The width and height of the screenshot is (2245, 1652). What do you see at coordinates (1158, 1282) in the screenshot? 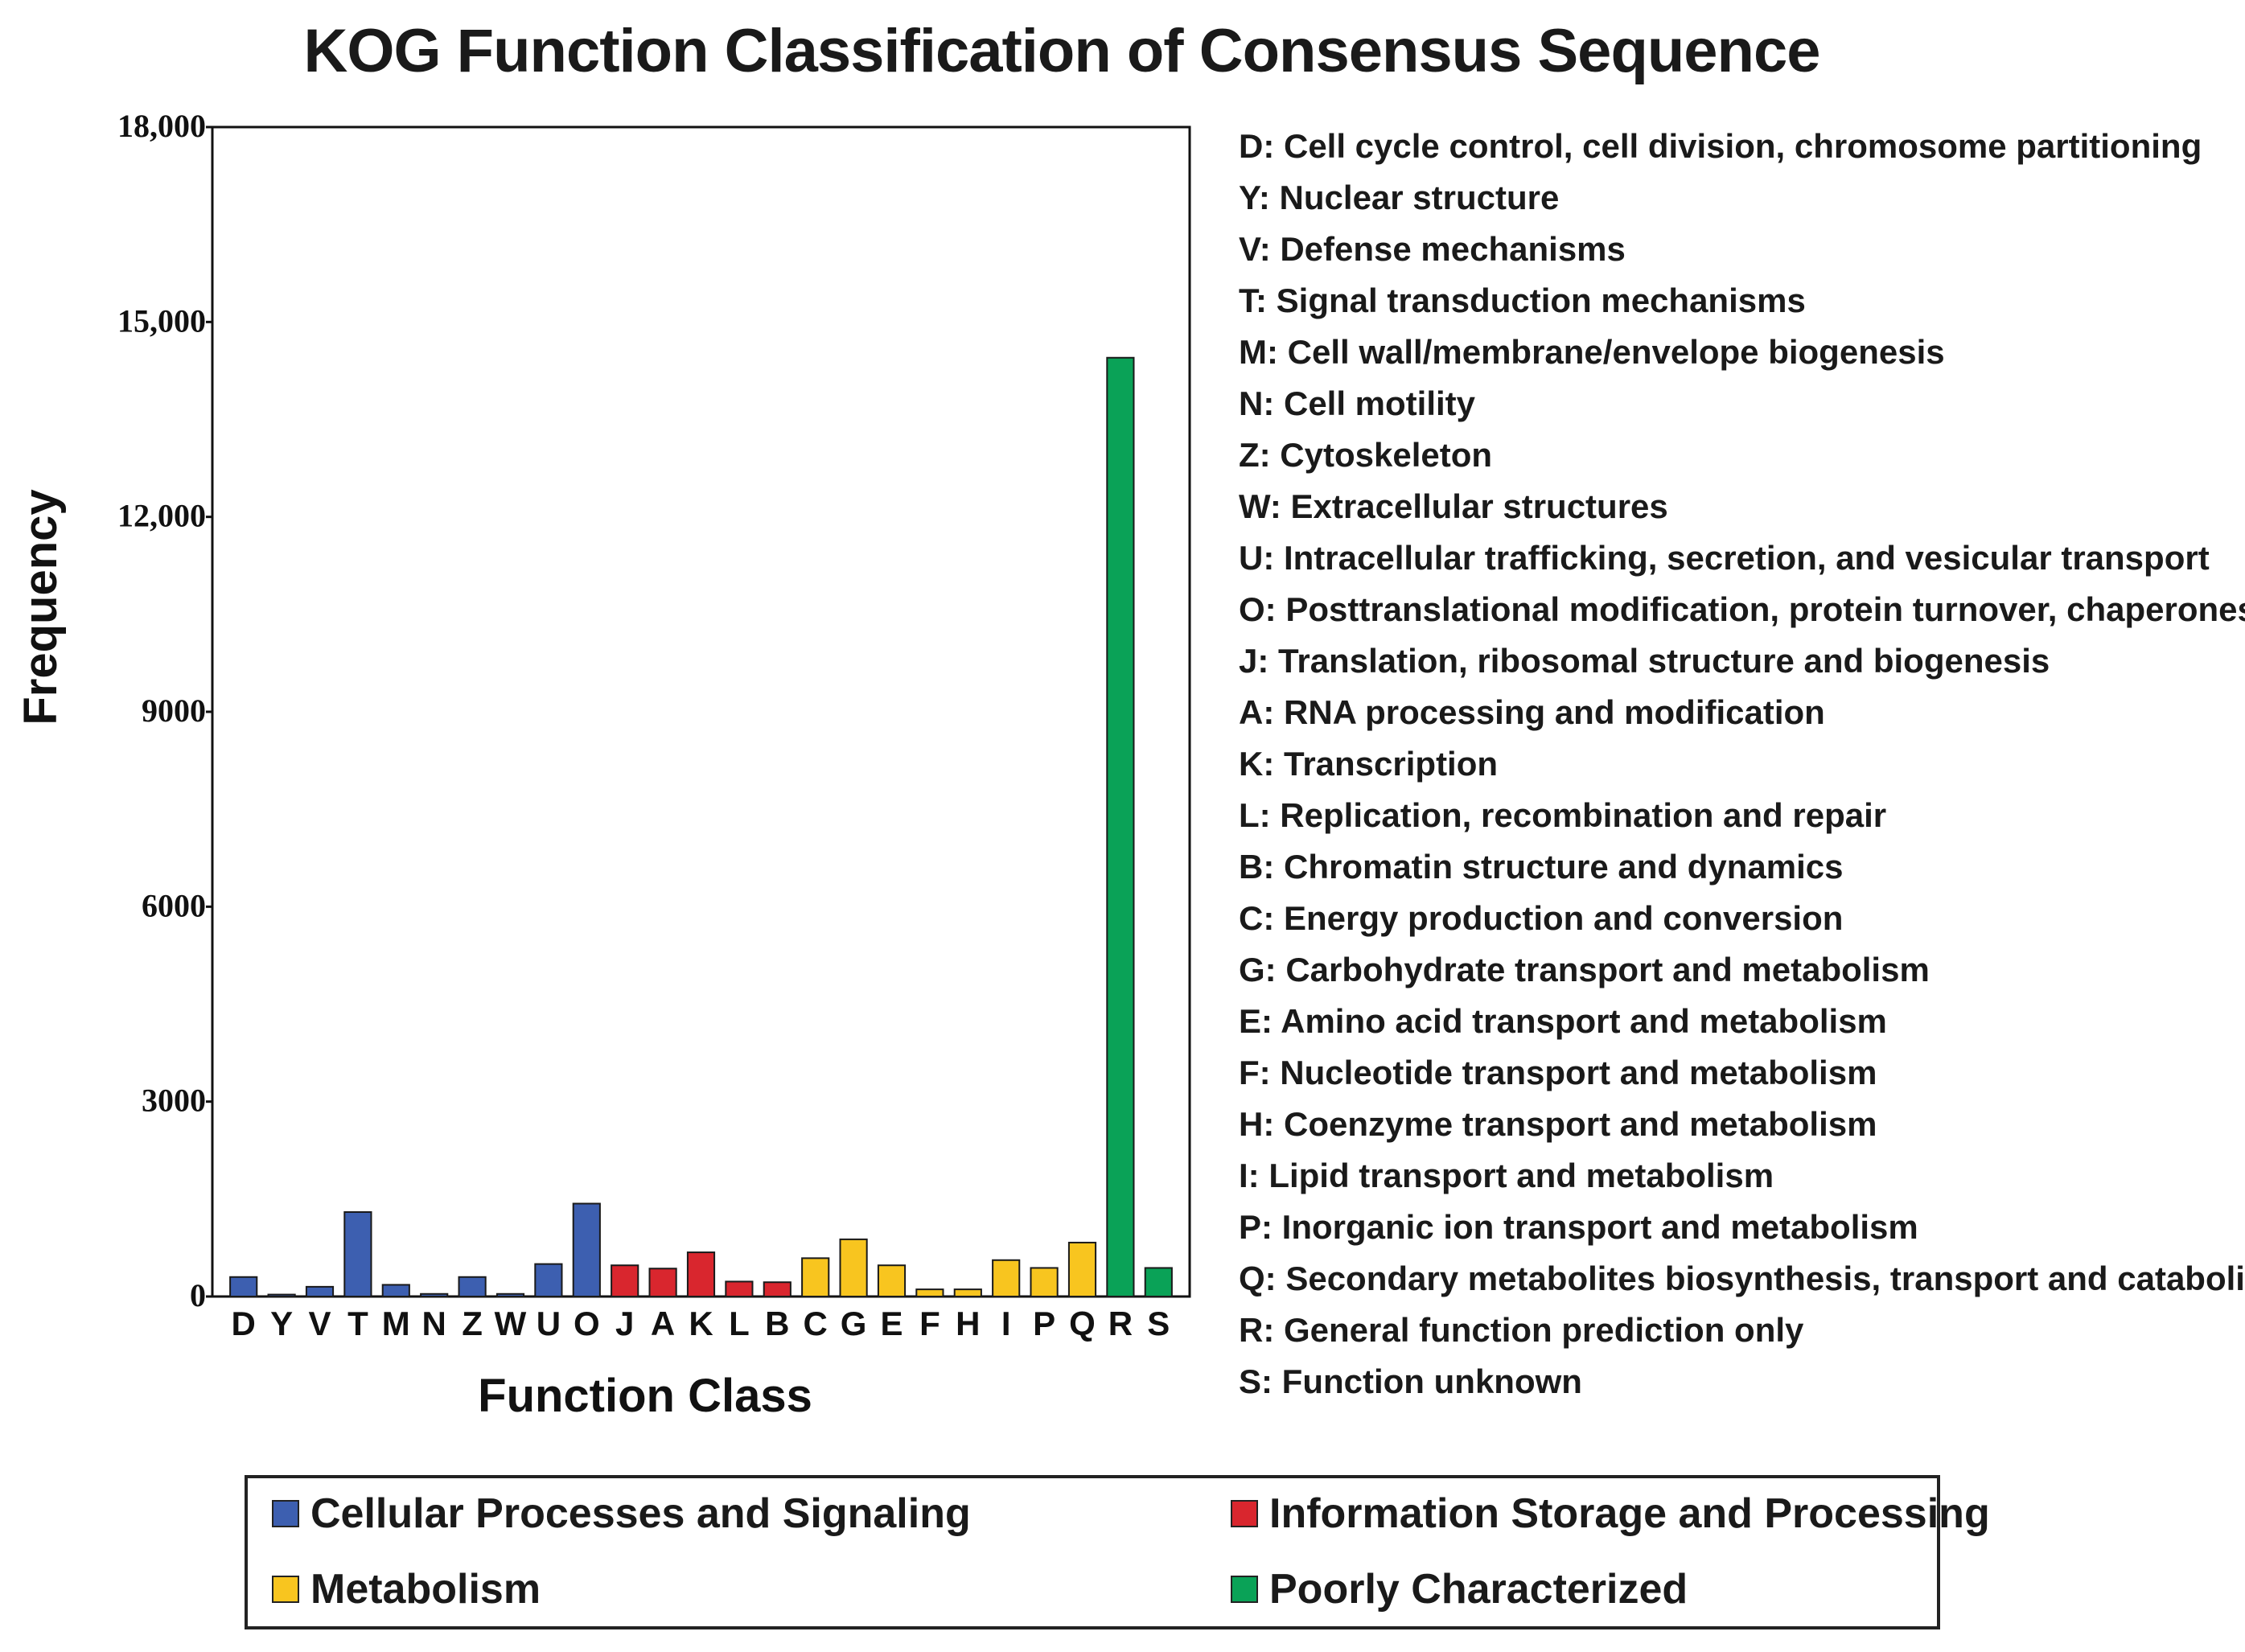
I see `bar-S` at bounding box center [1158, 1282].